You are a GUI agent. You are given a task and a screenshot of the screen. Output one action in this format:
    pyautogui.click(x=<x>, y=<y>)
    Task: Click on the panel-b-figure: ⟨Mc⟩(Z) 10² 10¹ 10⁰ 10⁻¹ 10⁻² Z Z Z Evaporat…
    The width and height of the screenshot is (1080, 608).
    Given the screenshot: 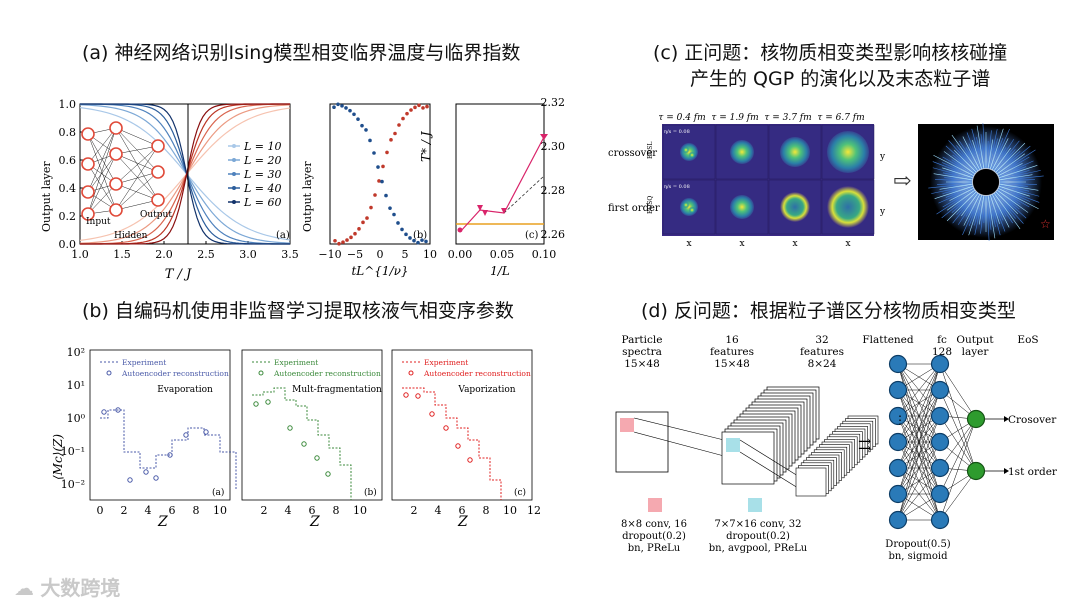 What is the action you would take?
    pyautogui.click(x=296, y=438)
    